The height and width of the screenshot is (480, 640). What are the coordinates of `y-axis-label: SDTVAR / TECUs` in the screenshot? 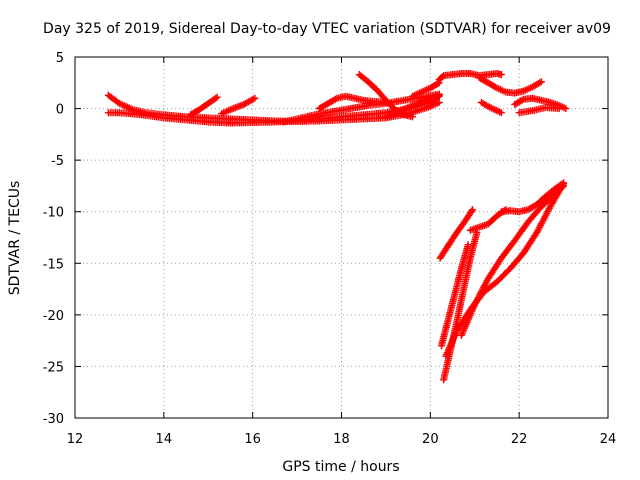 It's located at (15, 238).